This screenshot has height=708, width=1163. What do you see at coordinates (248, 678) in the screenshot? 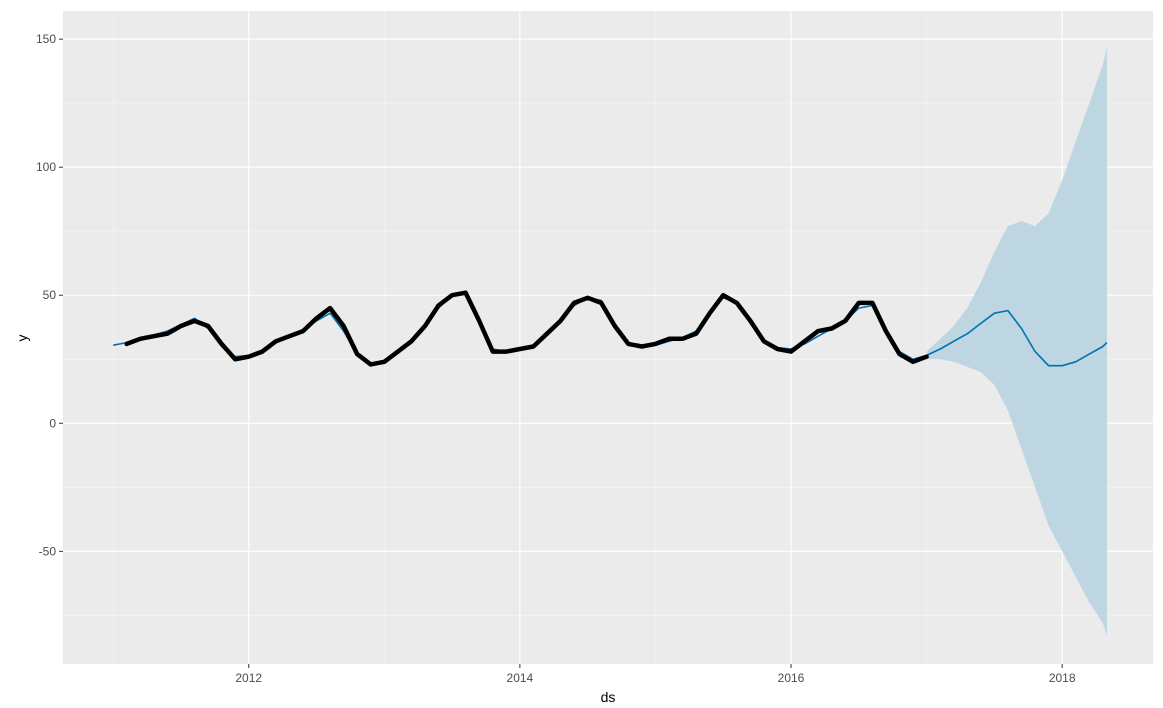
I see `x-tick-label: 2012` at bounding box center [248, 678].